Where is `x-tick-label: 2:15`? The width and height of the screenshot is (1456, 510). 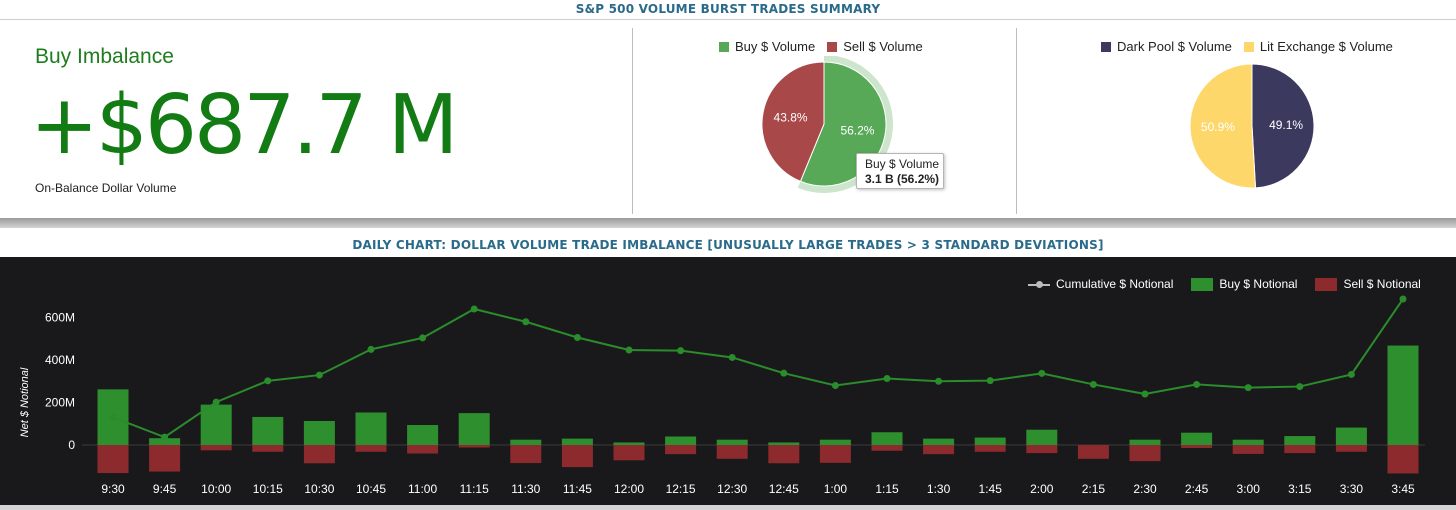
x-tick-label: 2:15 is located at coordinates (1094, 489).